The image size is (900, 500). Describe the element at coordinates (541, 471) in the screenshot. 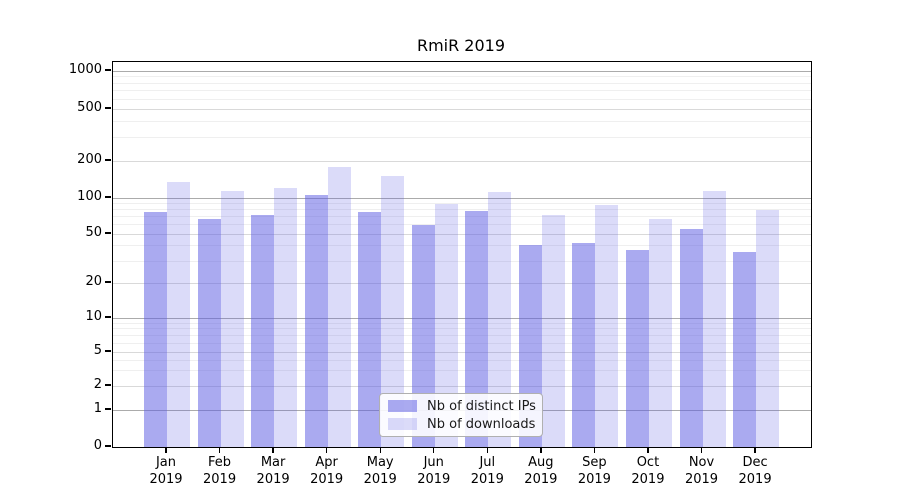

I see `x-tick-label: Aug 2019` at that location.